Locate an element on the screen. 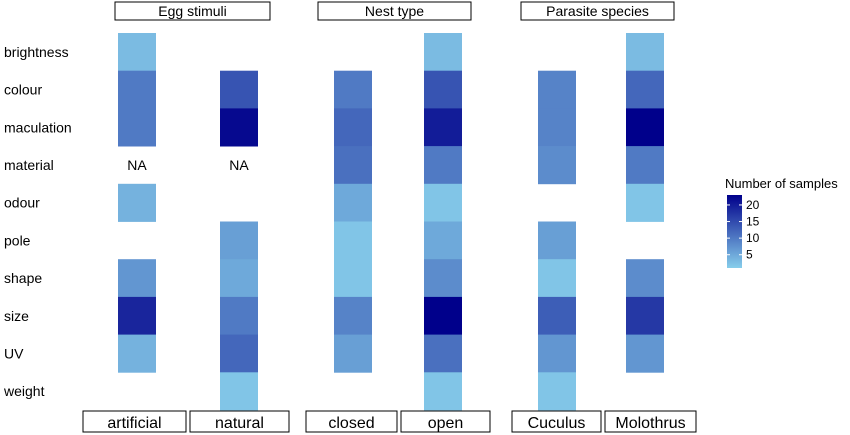  cell-closed-material is located at coordinates (353, 165).